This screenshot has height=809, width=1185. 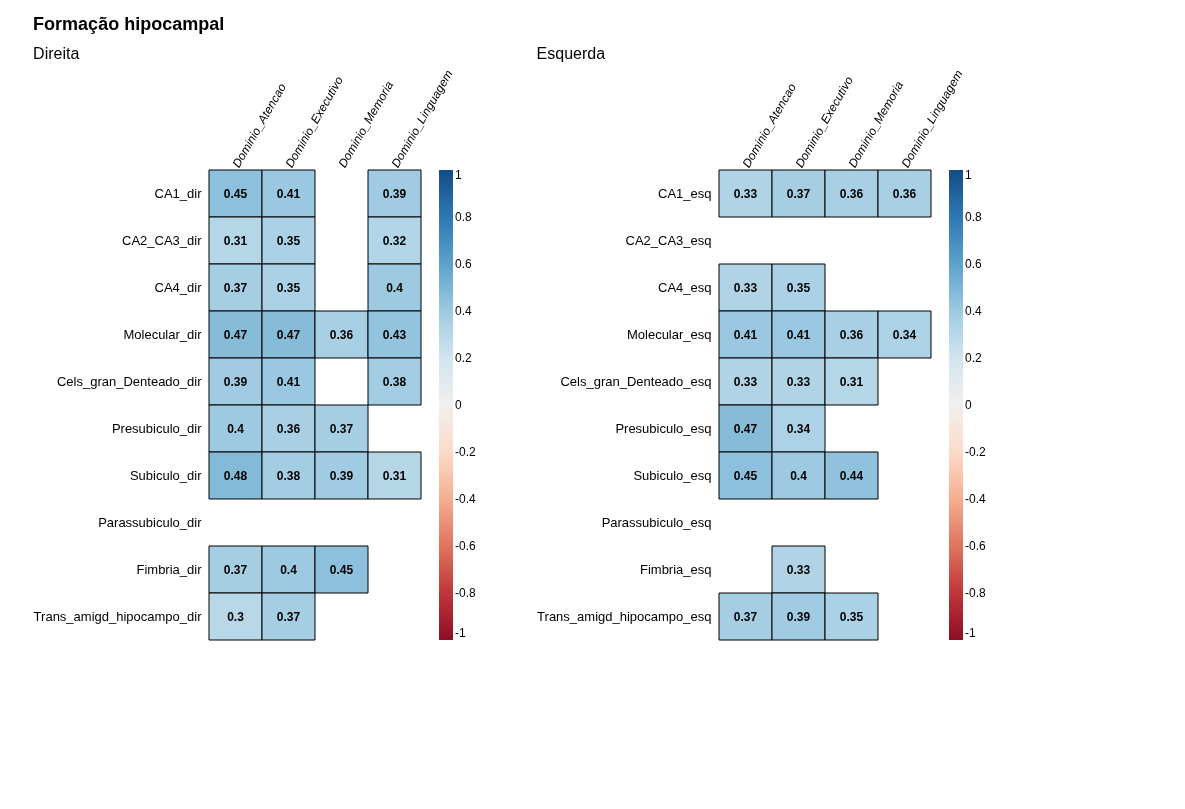 What do you see at coordinates (169, 569) in the screenshot?
I see `y-tick-label: Fimbria_dir` at bounding box center [169, 569].